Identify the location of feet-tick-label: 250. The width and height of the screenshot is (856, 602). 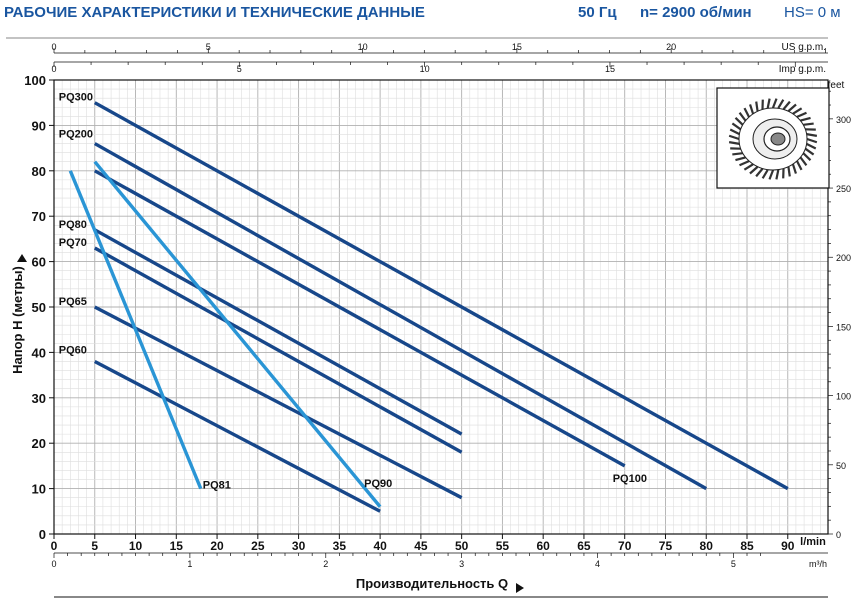
(843, 189).